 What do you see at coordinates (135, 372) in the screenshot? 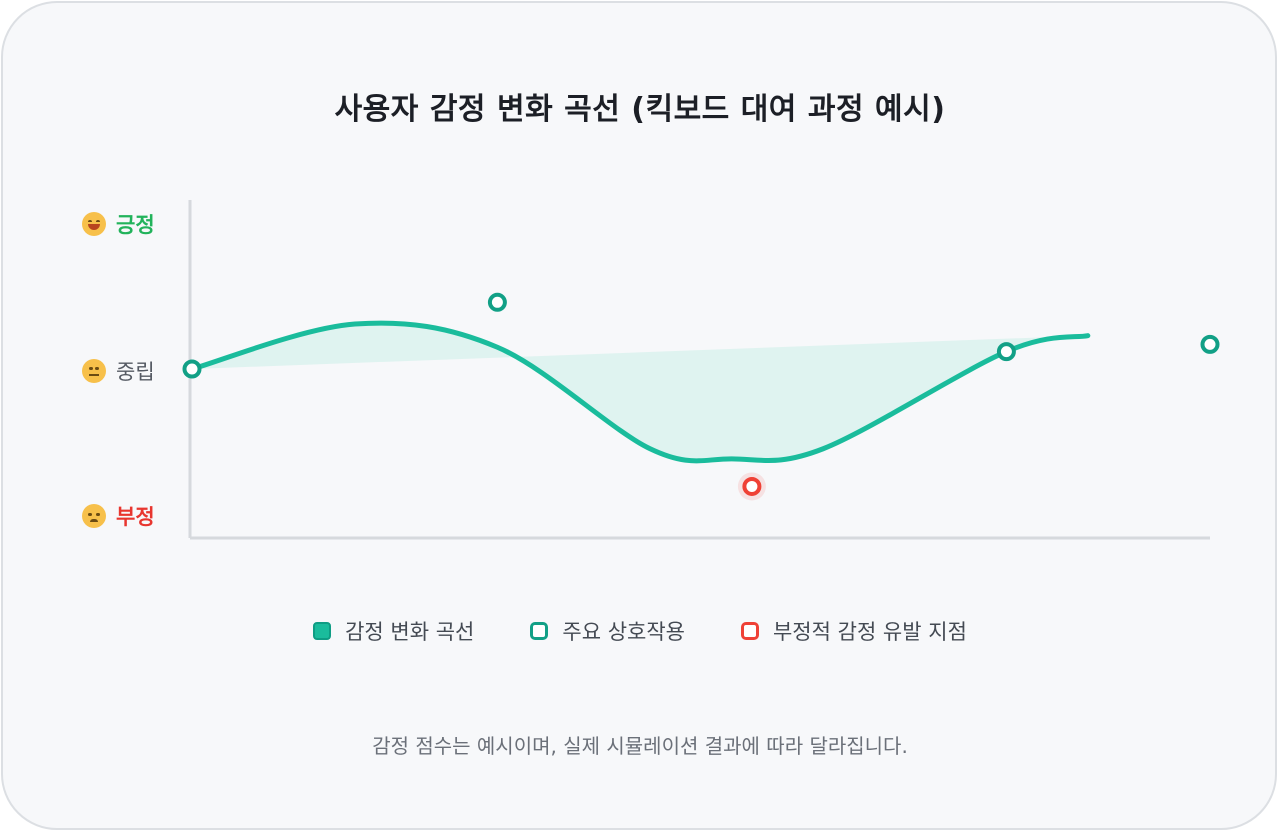
I see `y-label-neutral-text: 중립` at bounding box center [135, 372].